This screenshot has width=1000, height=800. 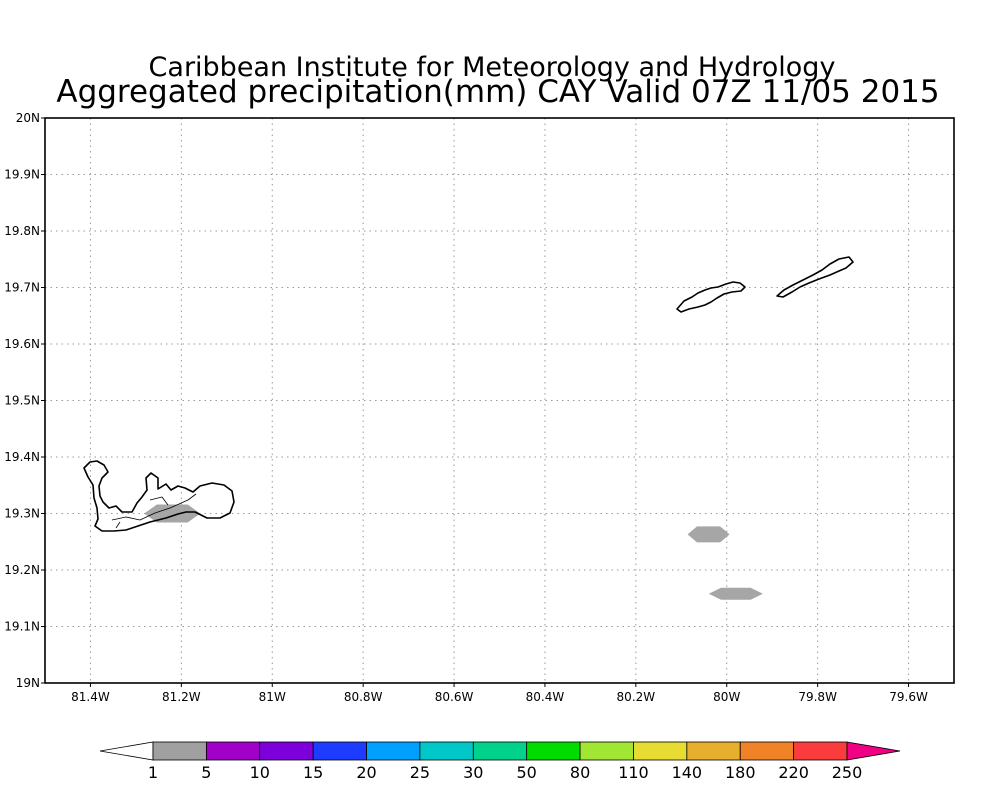 I want to click on colorbar-high-arrow, so click(x=873, y=751).